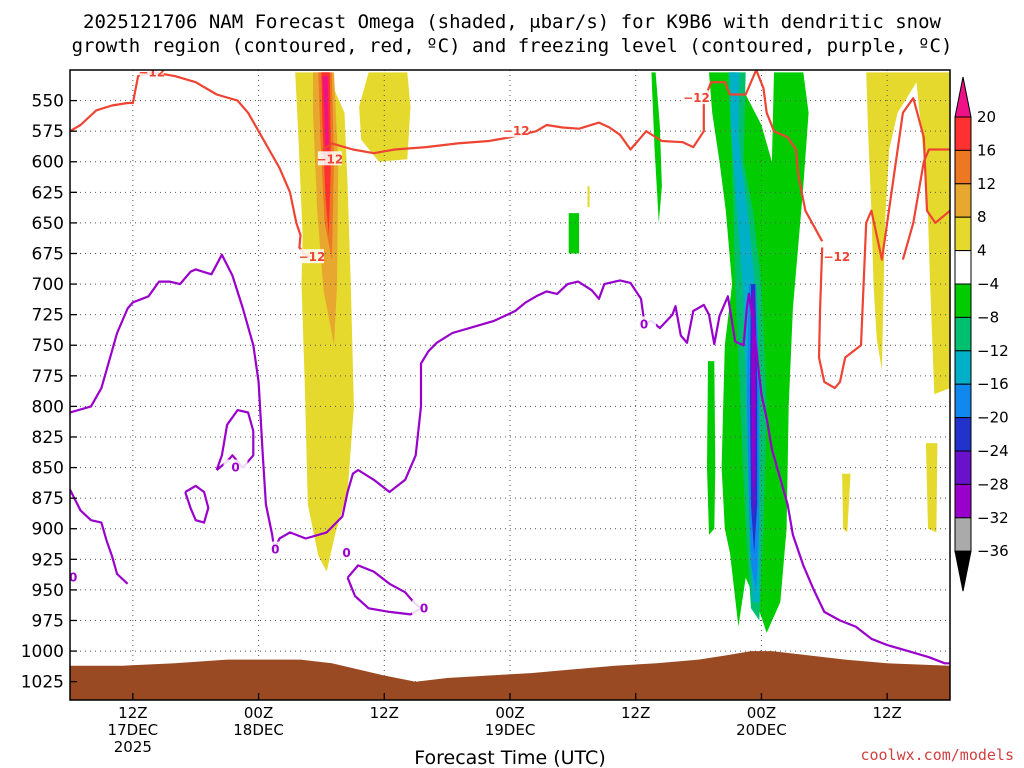  Describe the element at coordinates (48, 316) in the screenshot. I see `y-tick-label-7: 725` at that location.